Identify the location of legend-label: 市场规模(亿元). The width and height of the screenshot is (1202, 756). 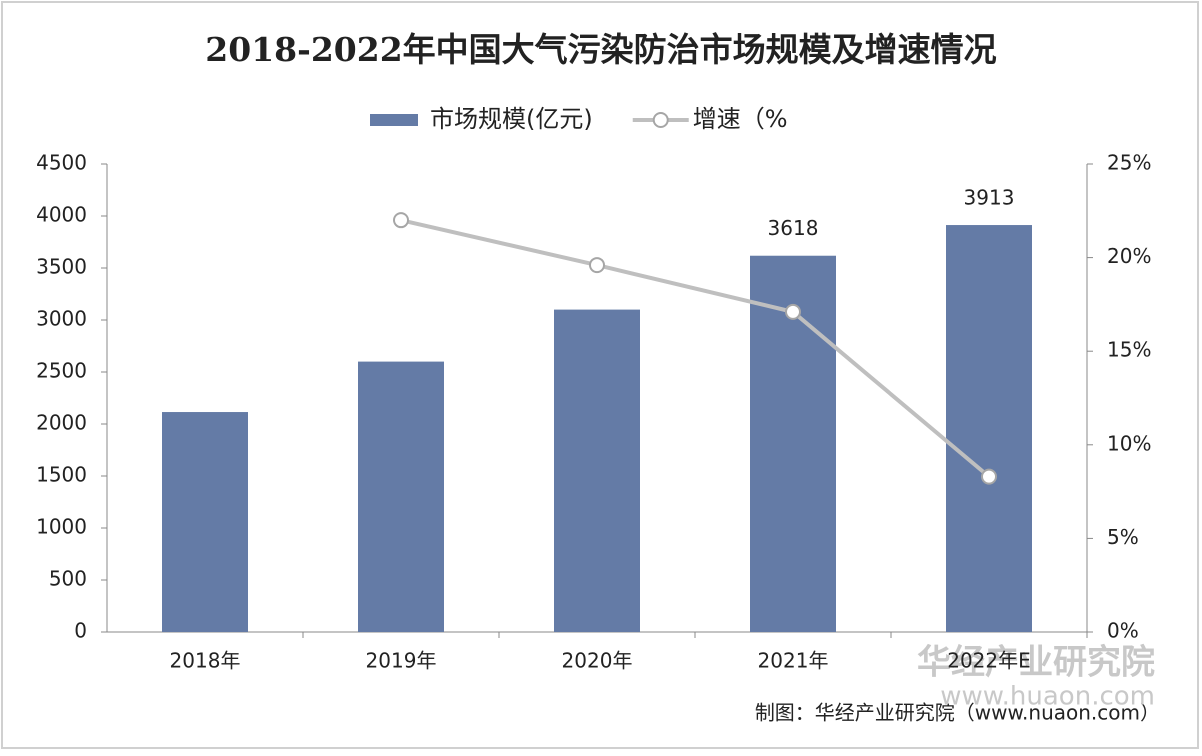
(511, 119).